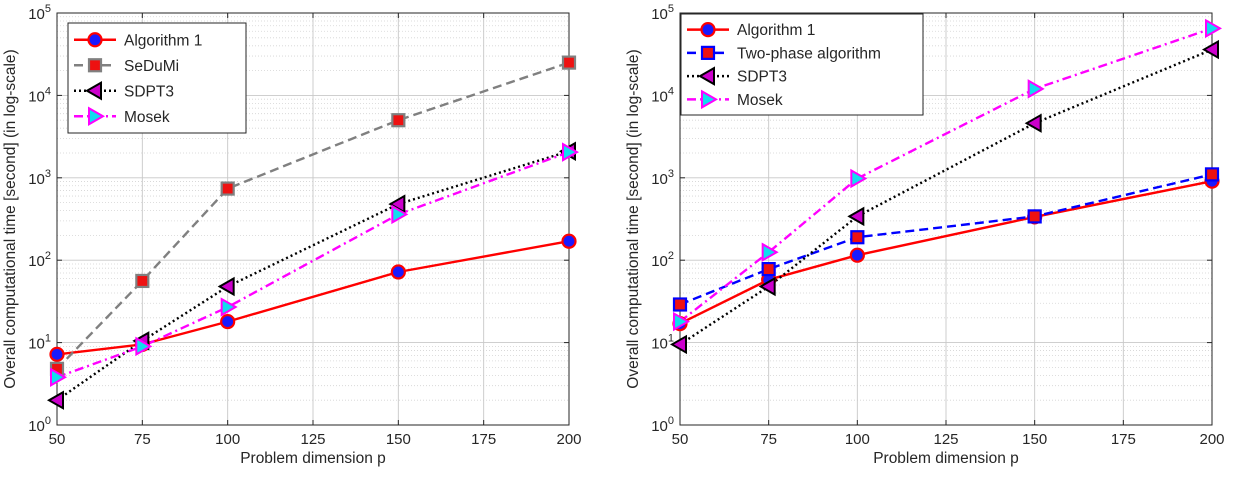  Describe the element at coordinates (802, 64) in the screenshot. I see `legend-box` at that location.